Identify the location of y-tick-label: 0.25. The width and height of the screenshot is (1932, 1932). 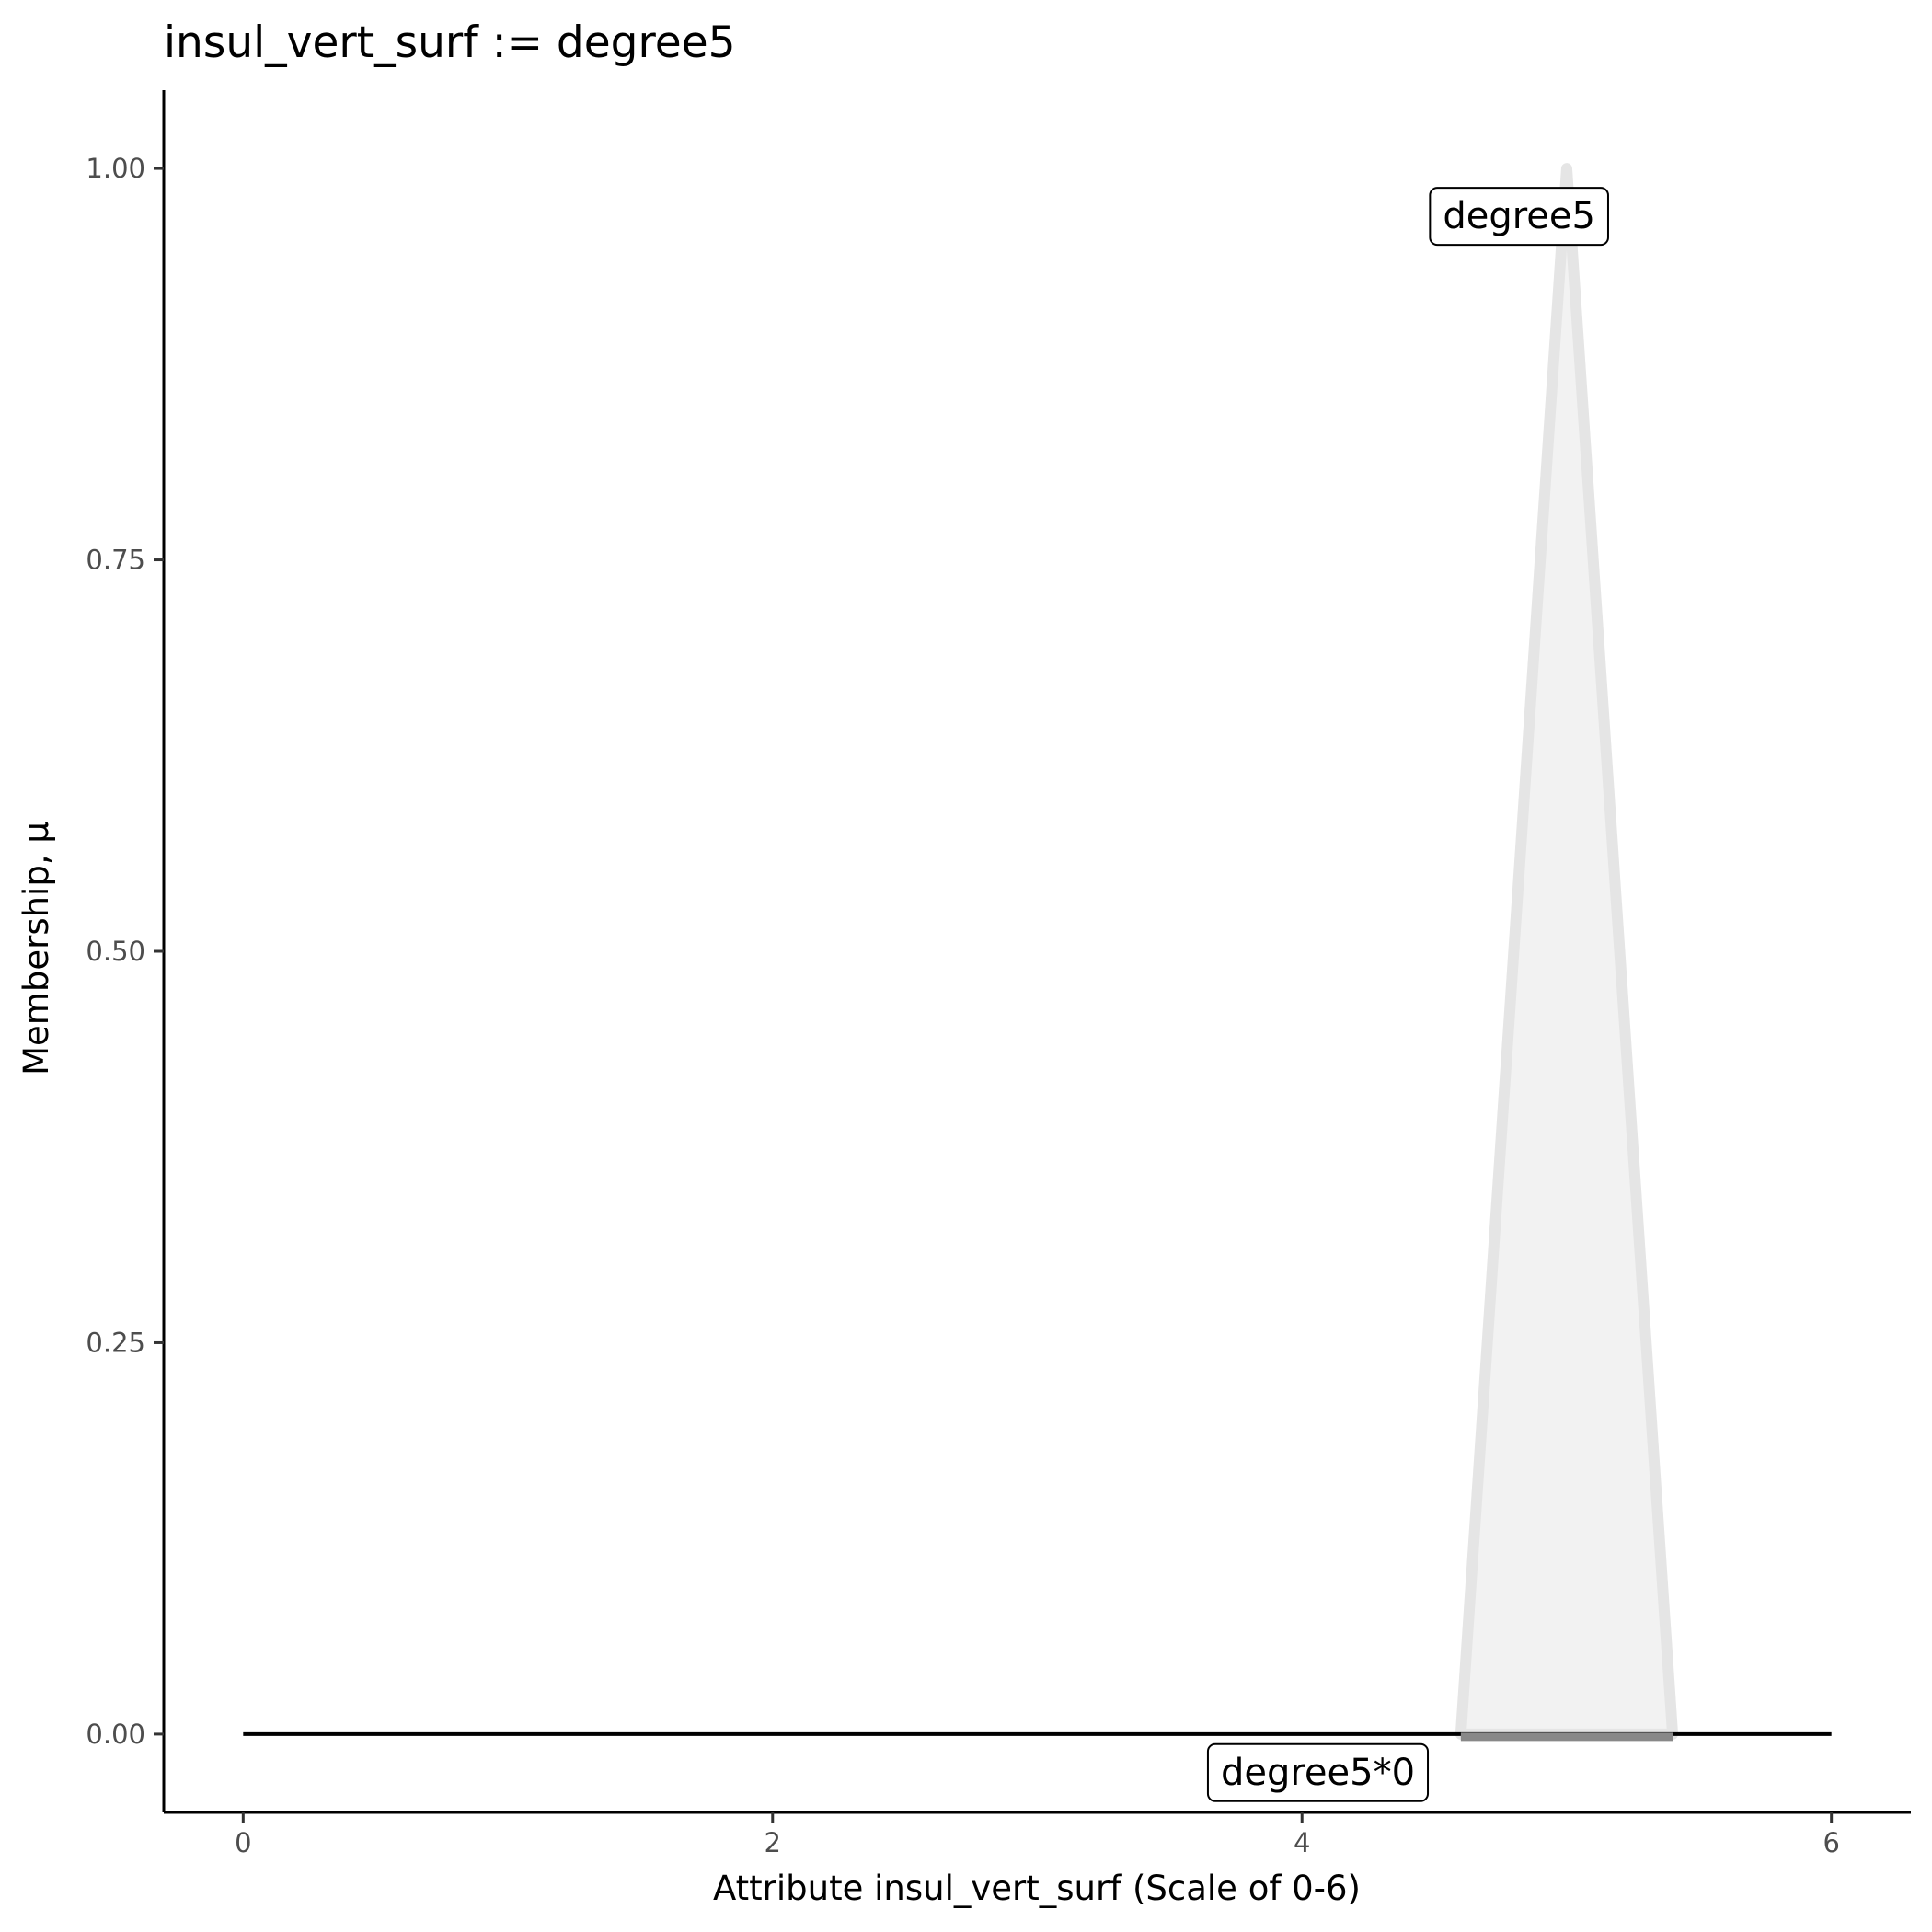
(115, 1342).